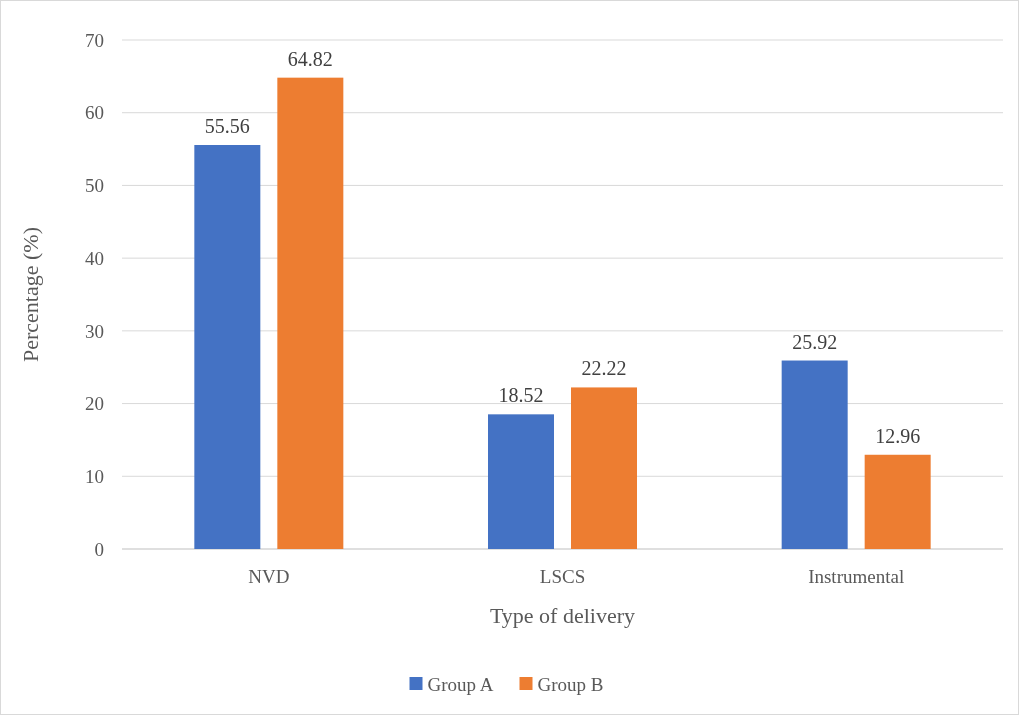 The image size is (1019, 715). What do you see at coordinates (94, 113) in the screenshot?
I see `y-tick-label: 60` at bounding box center [94, 113].